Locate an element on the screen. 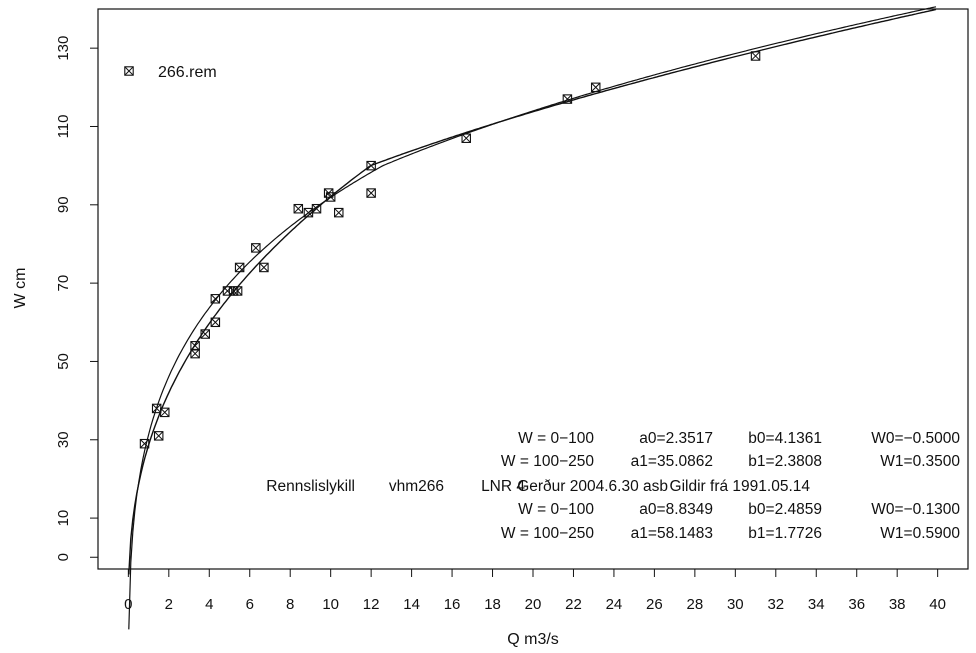 This screenshot has height=653, width=976. annotation-text: W1=0.3500 is located at coordinates (920, 461).